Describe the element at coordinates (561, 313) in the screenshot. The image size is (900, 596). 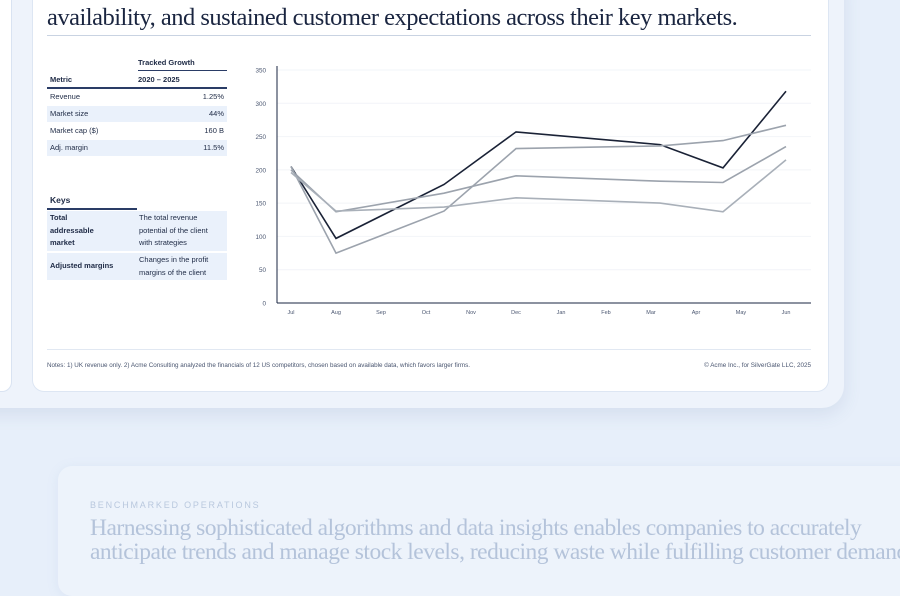
I see `x-tick-label: Jan` at that location.